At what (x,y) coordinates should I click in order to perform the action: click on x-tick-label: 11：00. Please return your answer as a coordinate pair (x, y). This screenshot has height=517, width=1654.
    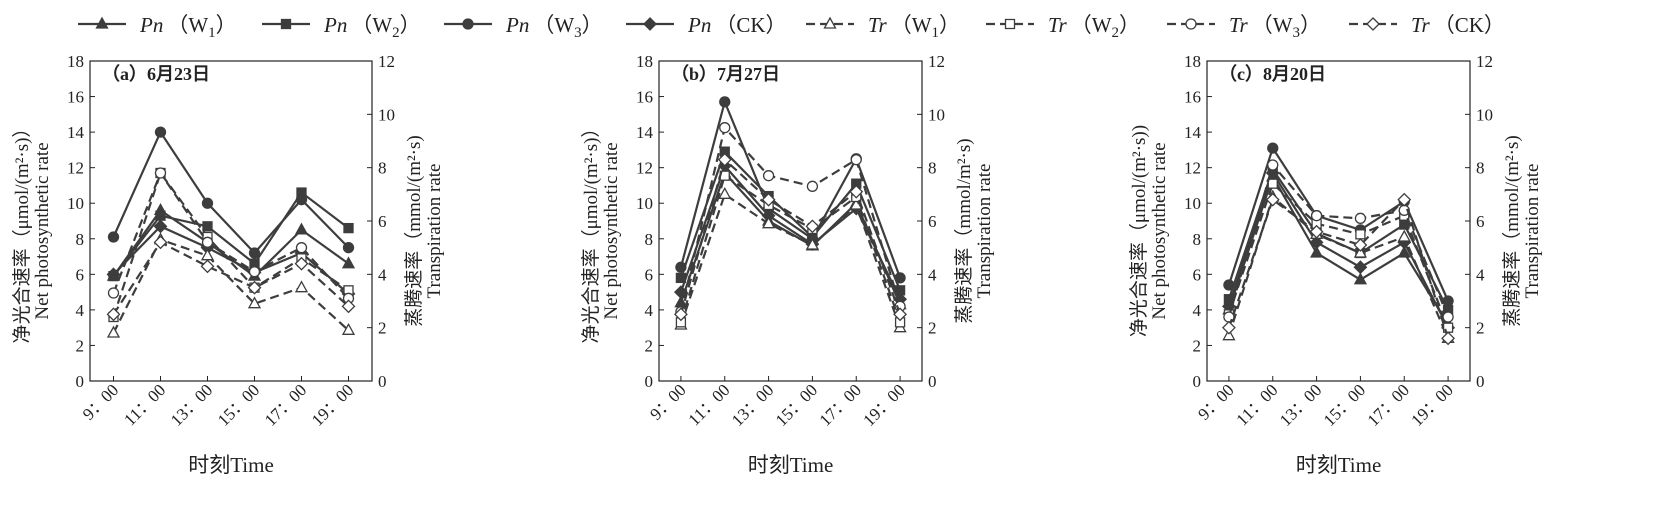
    Looking at the image, I should click on (144, 404).